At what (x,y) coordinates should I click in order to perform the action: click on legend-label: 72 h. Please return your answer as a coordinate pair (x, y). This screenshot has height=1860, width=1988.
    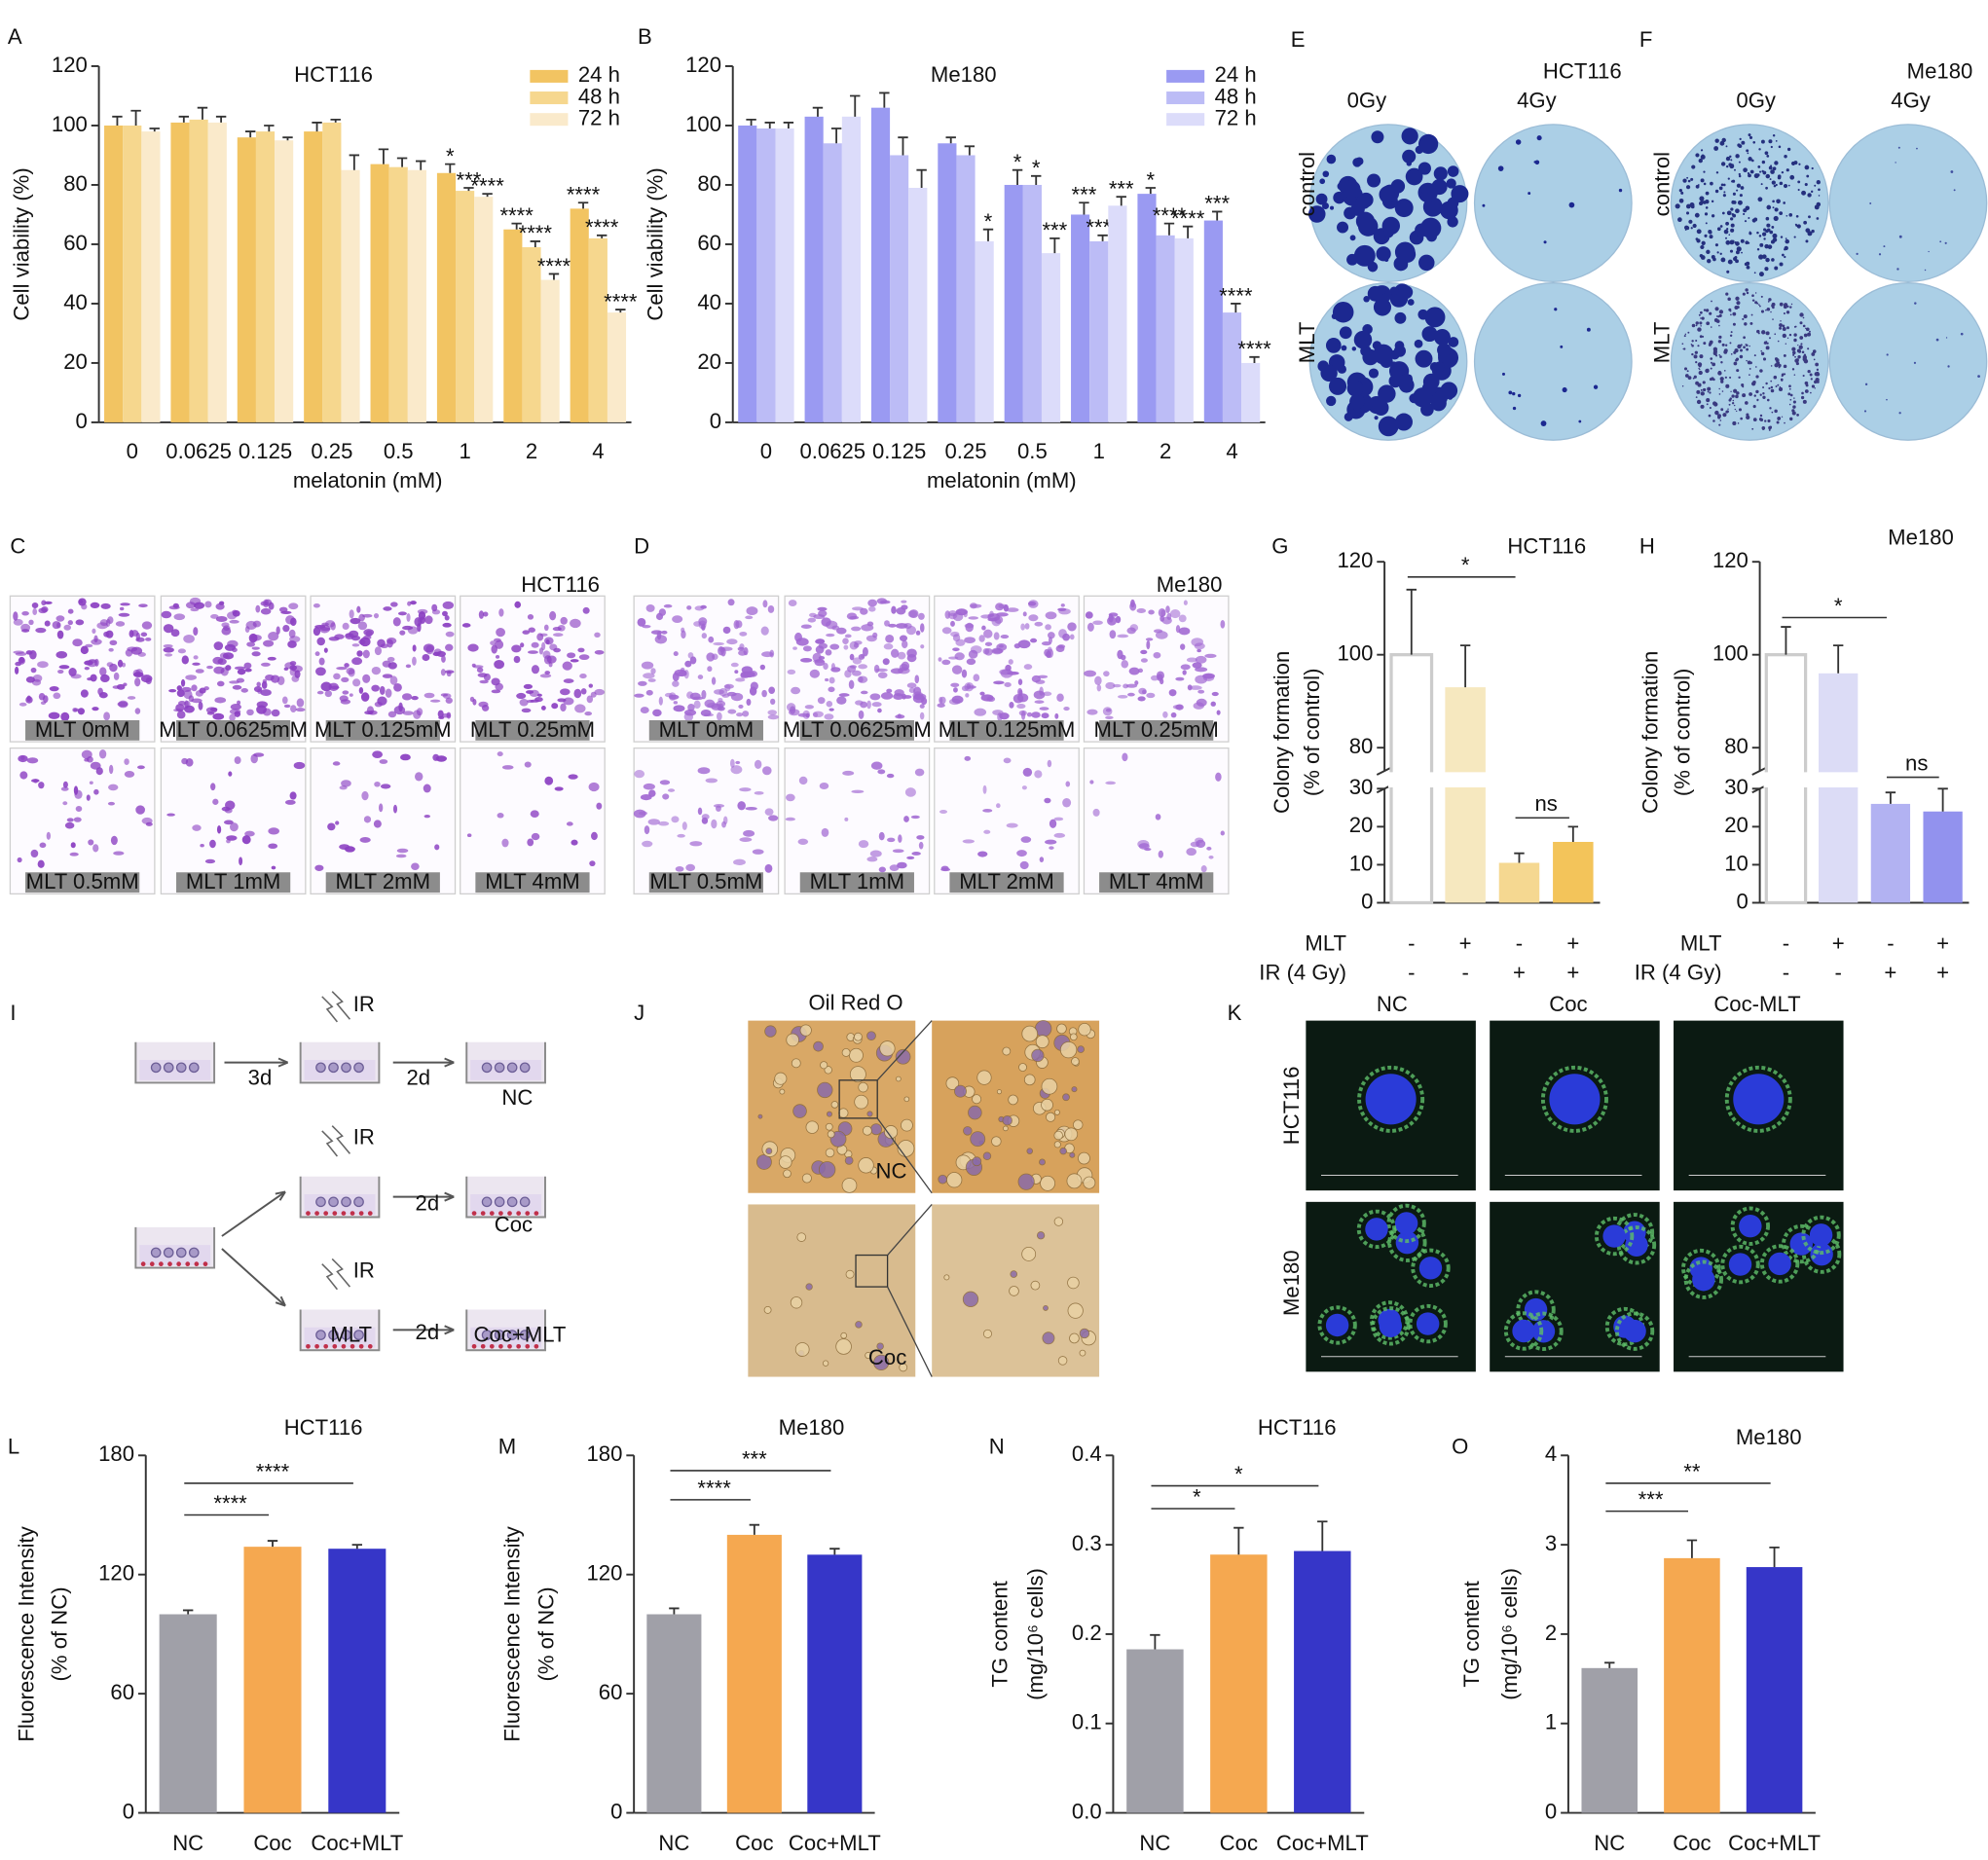
    Looking at the image, I should click on (599, 118).